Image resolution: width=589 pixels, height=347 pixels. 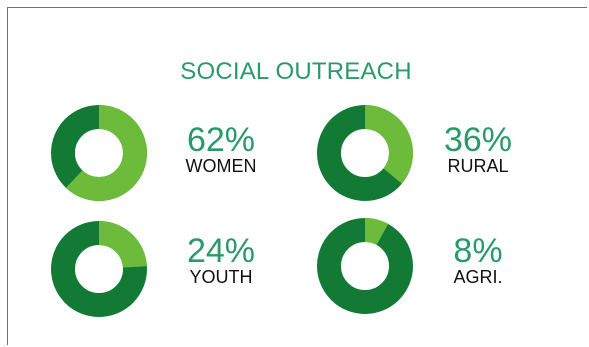 I want to click on donut-women, so click(x=99, y=153).